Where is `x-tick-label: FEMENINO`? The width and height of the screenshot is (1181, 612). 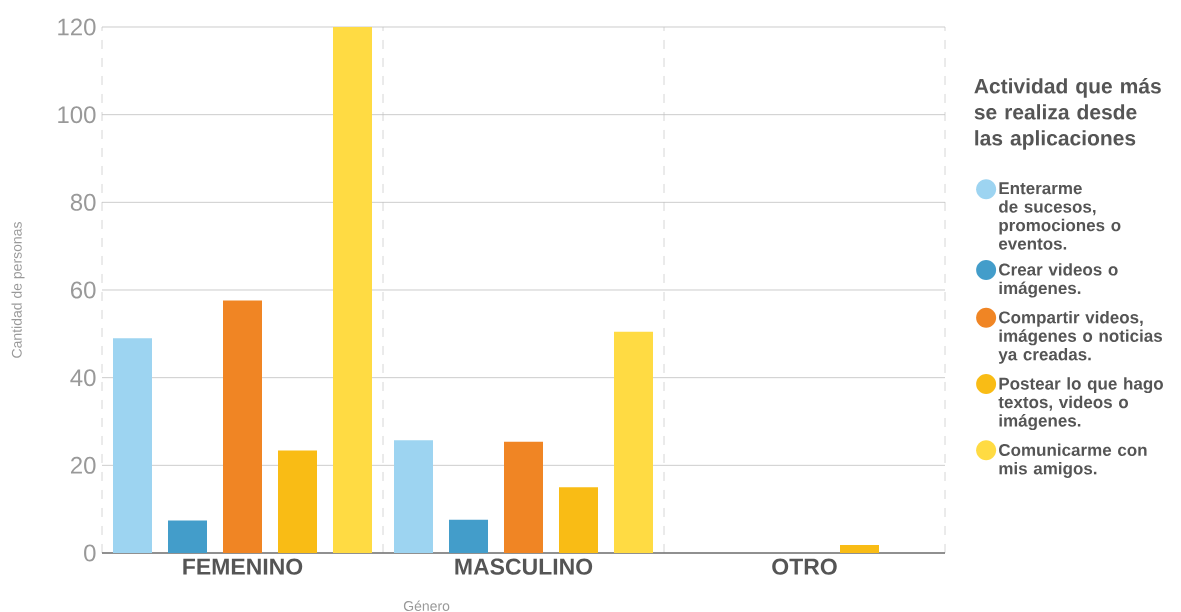
x-tick-label: FEMENINO is located at coordinates (243, 566).